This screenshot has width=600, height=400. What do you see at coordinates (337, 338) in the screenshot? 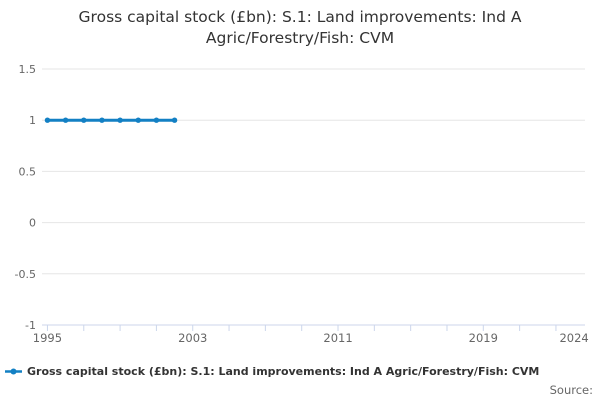
I see `x-axis-tick-label: 2011` at bounding box center [337, 338].